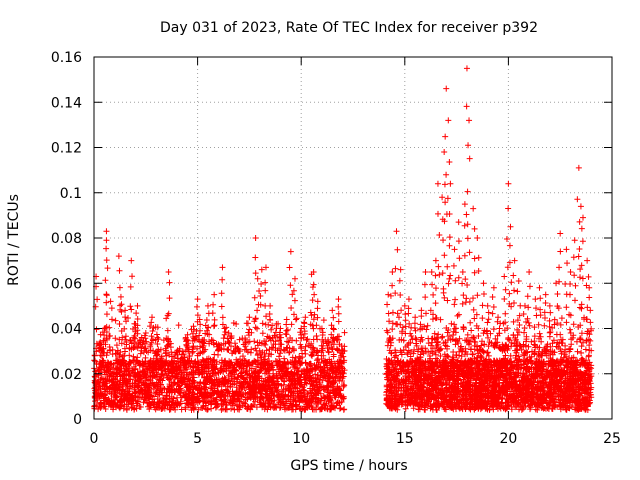 The height and width of the screenshot is (480, 640). Describe the element at coordinates (66, 239) in the screenshot. I see `y-tick-label: 0.08` at that location.